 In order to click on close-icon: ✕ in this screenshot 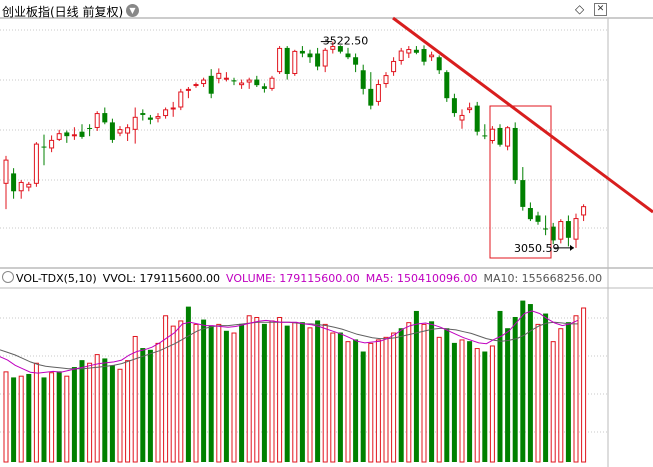, I will do `click(600, 9)`.